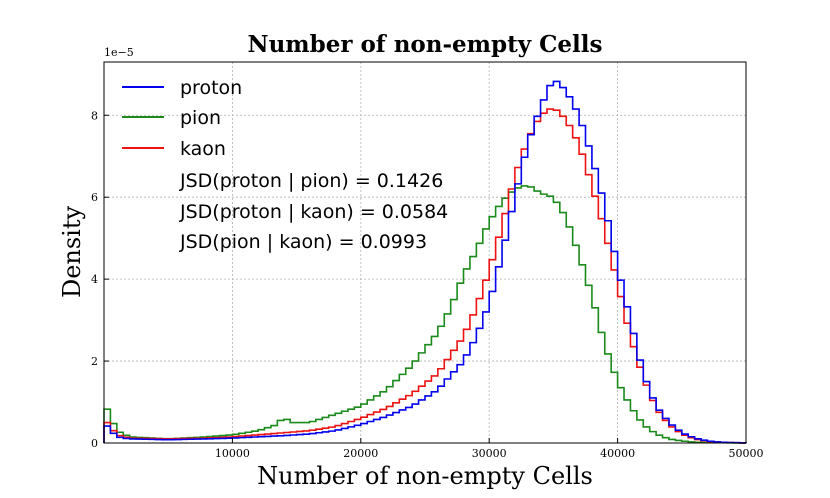 This screenshot has width=830, height=498. What do you see at coordinates (94, 361) in the screenshot?
I see `y-tick-label-1: 2` at bounding box center [94, 361].